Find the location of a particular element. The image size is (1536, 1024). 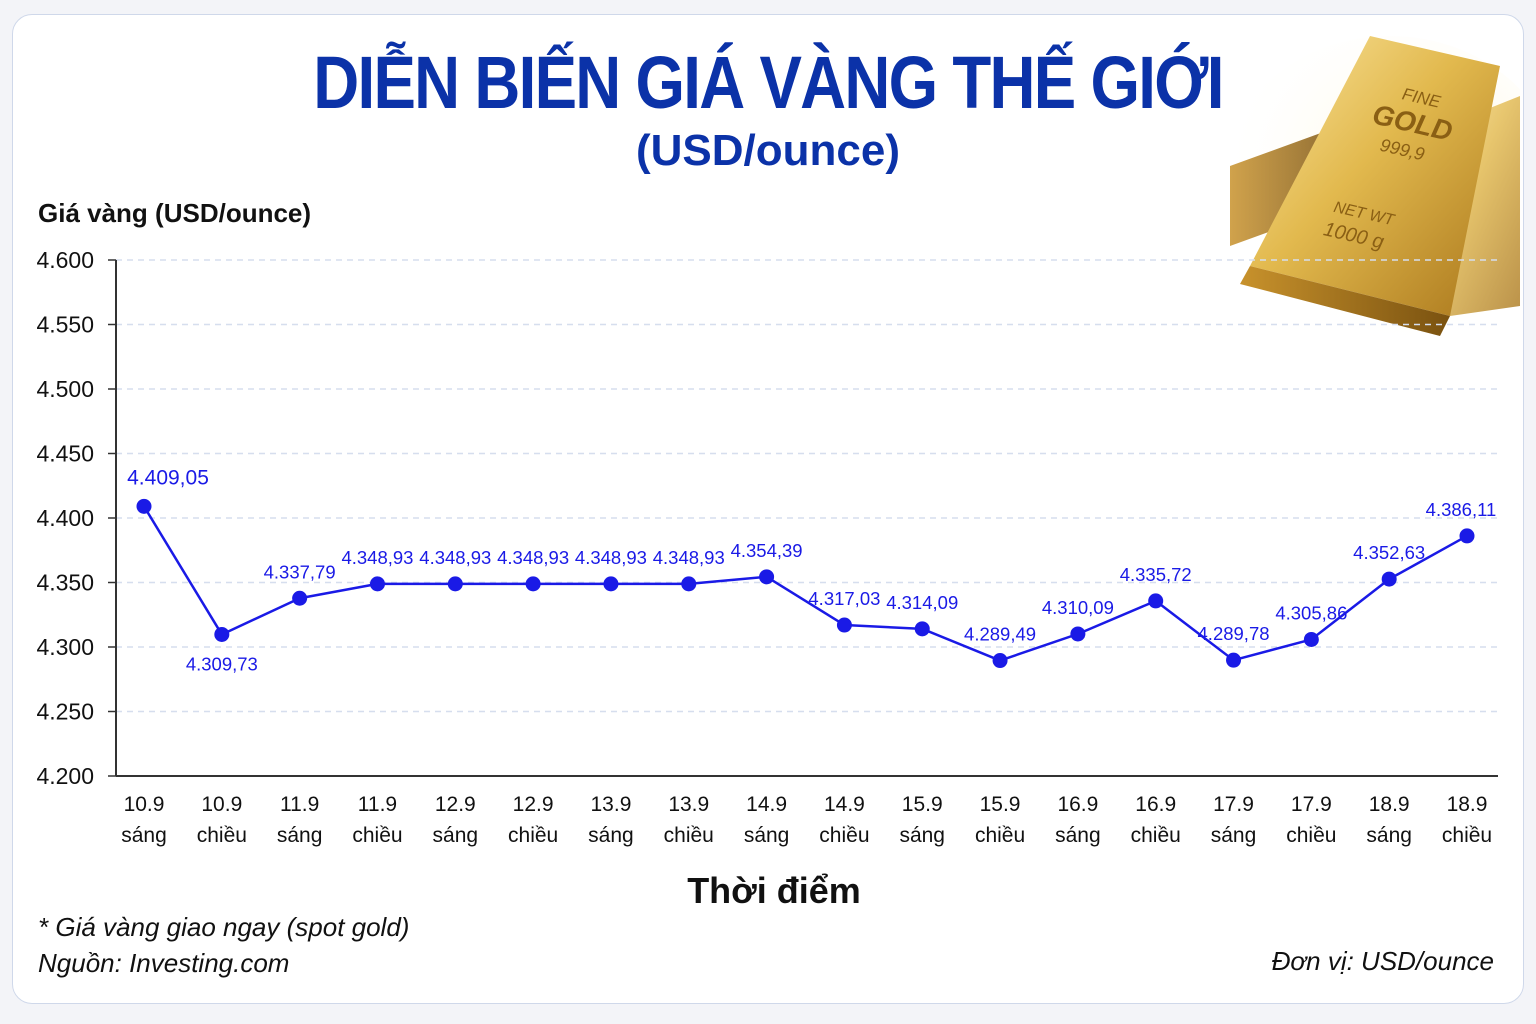

y-tick-label: 4.350 is located at coordinates (65, 583).